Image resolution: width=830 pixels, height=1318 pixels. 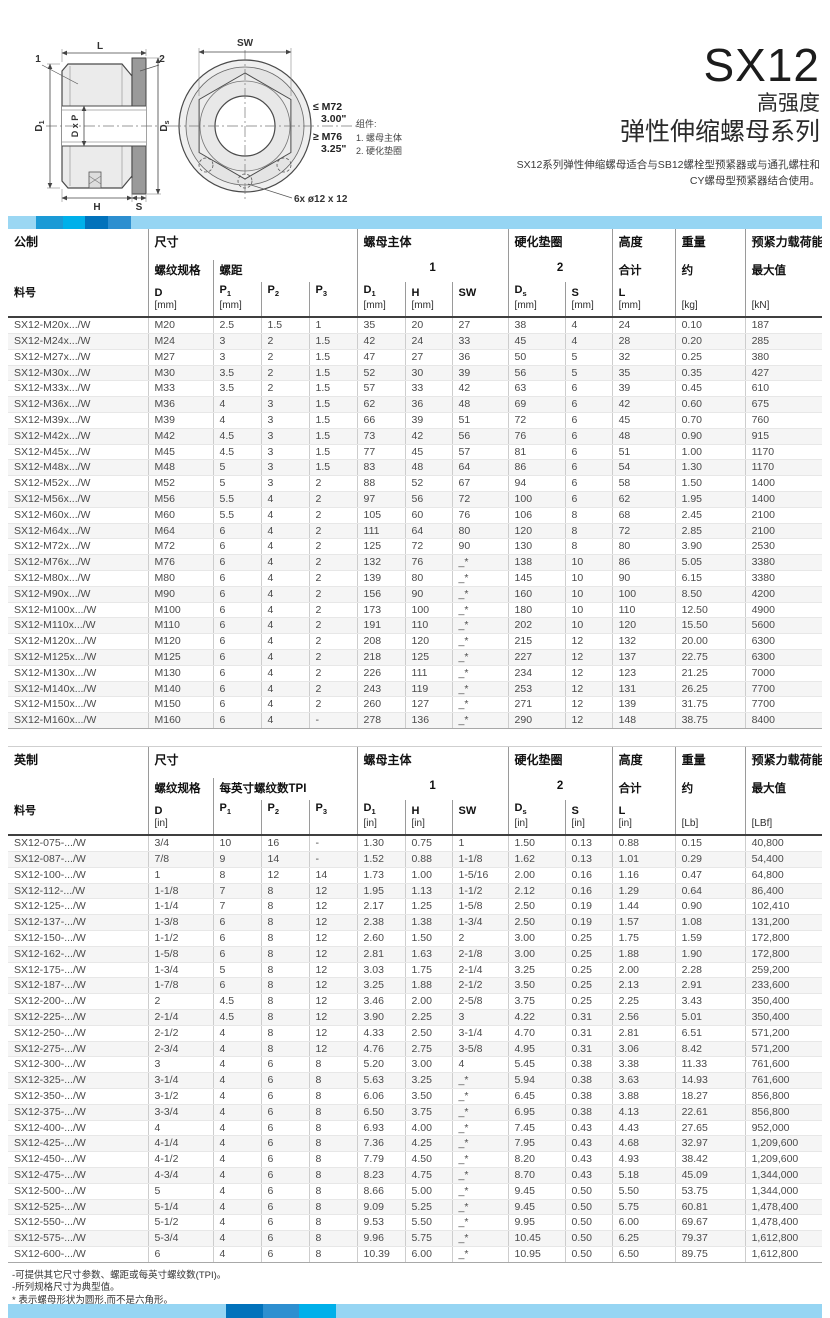 What do you see at coordinates (536, 1207) in the screenshot?
I see `data-cell: 9.45` at bounding box center [536, 1207].